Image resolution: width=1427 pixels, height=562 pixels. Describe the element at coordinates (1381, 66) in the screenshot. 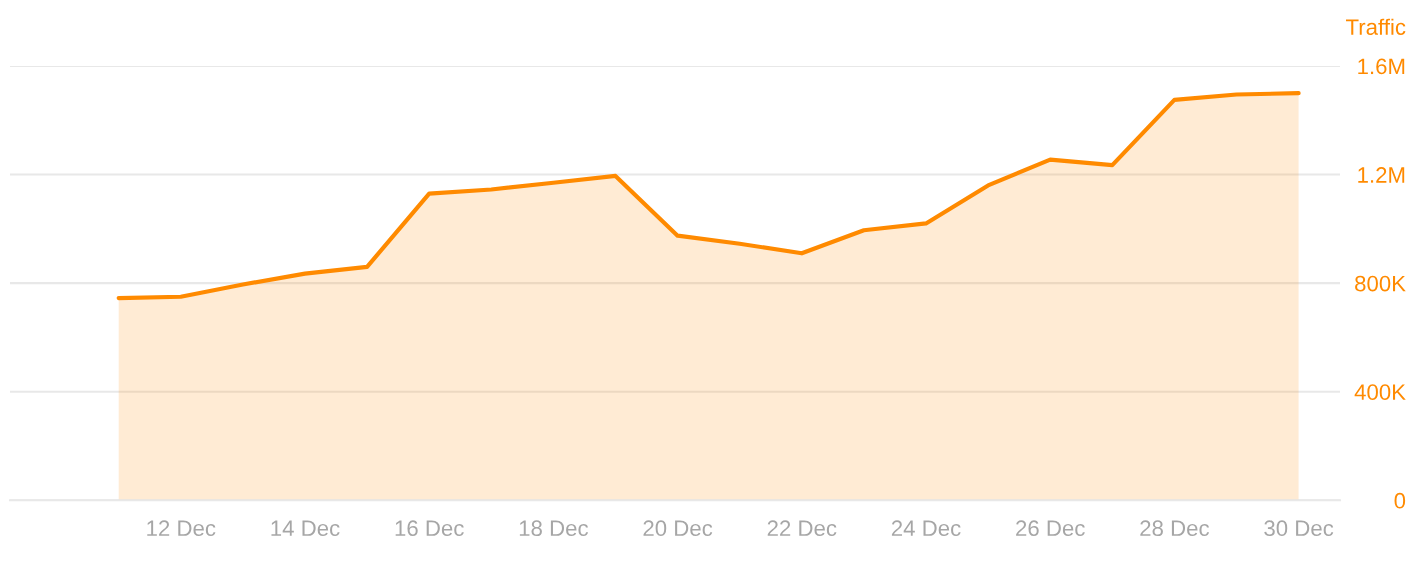

I see `y-tick-label: 1.6M` at that location.